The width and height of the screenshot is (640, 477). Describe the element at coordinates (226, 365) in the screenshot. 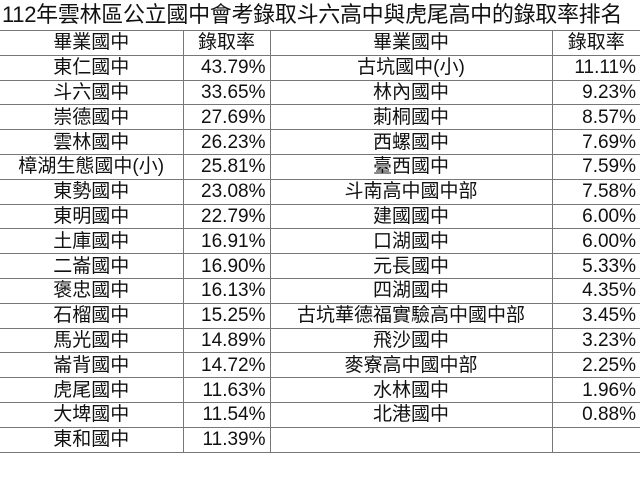

I see `rate-left-cell: 14.72%` at that location.